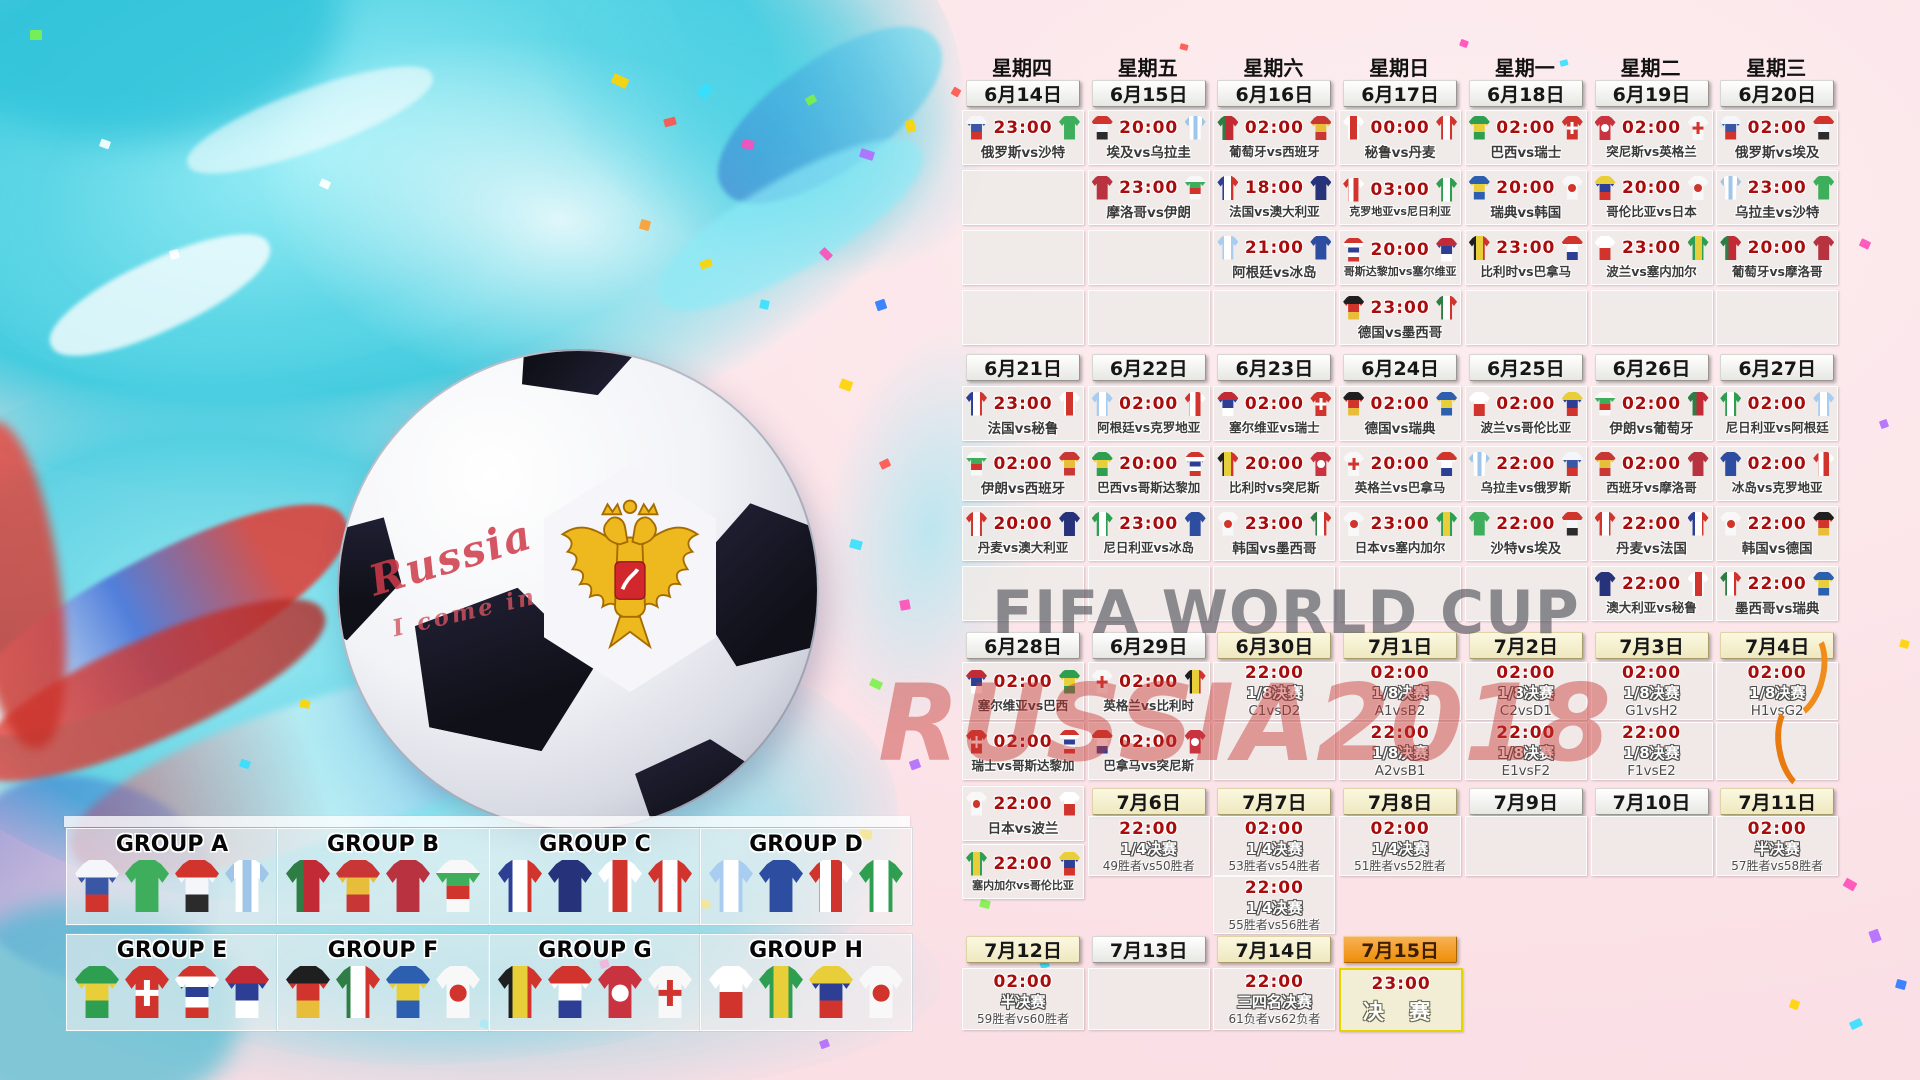 This screenshot has width=1920, height=1080. What do you see at coordinates (1274, 949) in the screenshot?
I see `date-button: 7月14日` at bounding box center [1274, 949].